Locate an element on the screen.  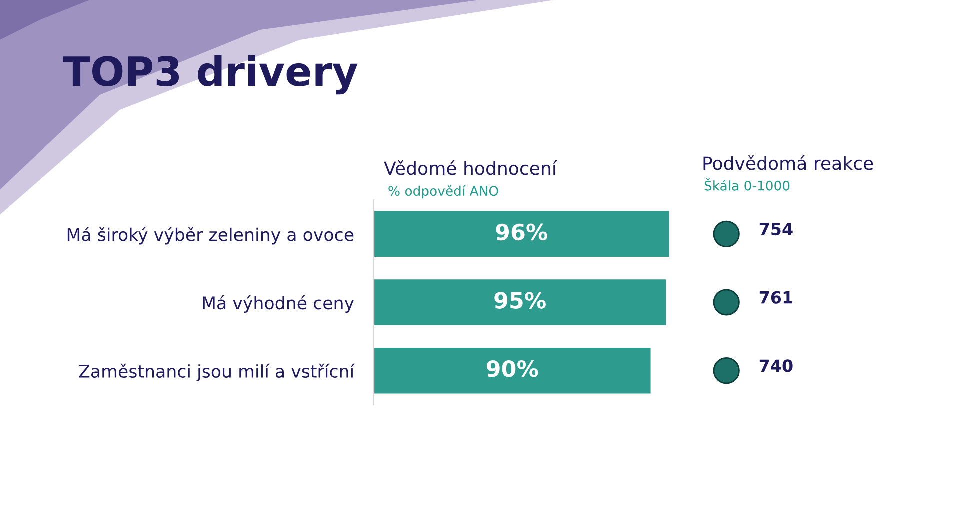
chart-title: TOP3 drivery is located at coordinates (210, 75).